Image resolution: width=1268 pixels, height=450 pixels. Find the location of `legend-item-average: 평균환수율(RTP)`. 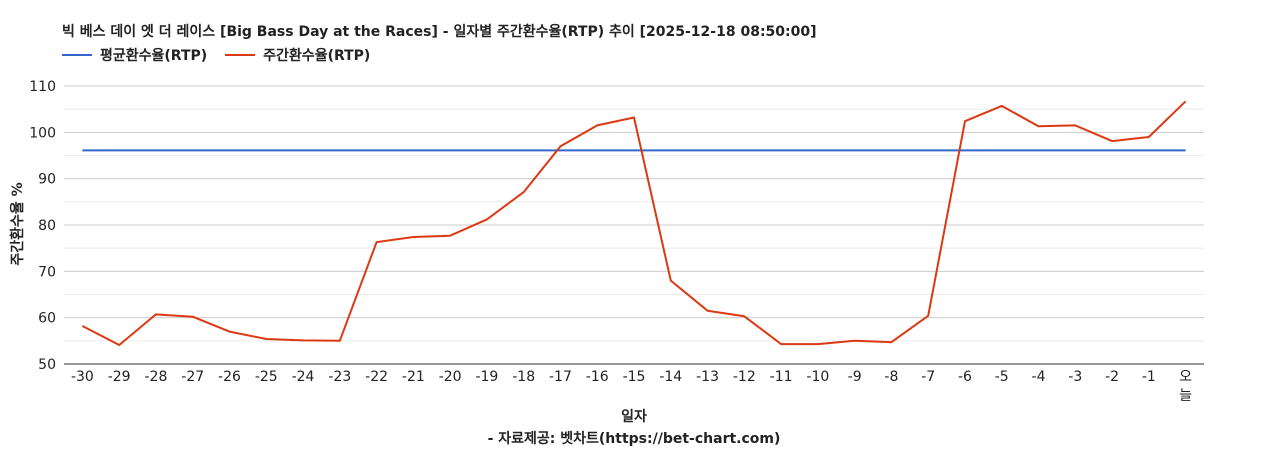

legend-item-average: 평균환수율(RTP) is located at coordinates (134, 55).